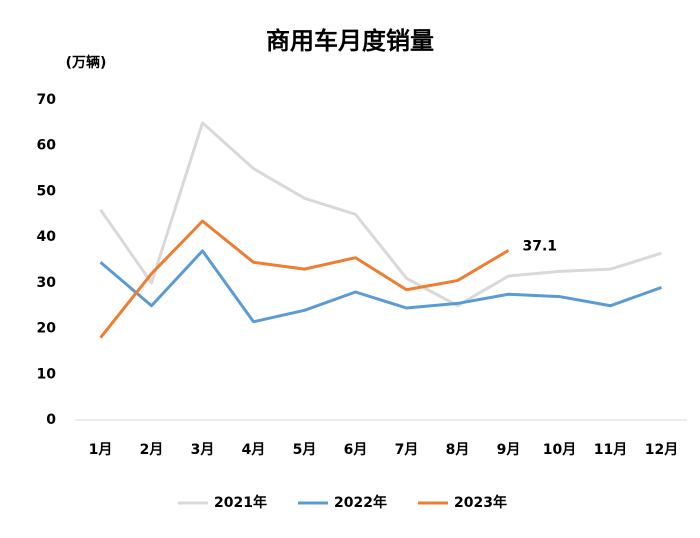 This screenshot has height=538, width=700. What do you see at coordinates (152, 450) in the screenshot?
I see `x-tick-label: 2月` at bounding box center [152, 450].